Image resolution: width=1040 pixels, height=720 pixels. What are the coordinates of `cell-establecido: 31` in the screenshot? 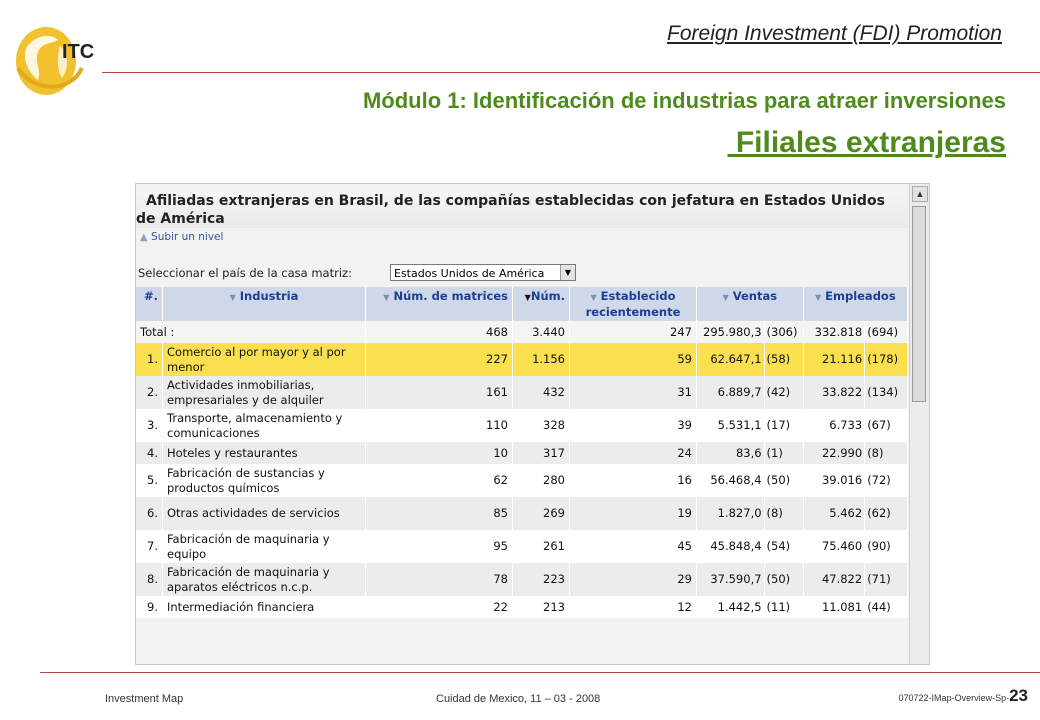 It's located at (633, 392).